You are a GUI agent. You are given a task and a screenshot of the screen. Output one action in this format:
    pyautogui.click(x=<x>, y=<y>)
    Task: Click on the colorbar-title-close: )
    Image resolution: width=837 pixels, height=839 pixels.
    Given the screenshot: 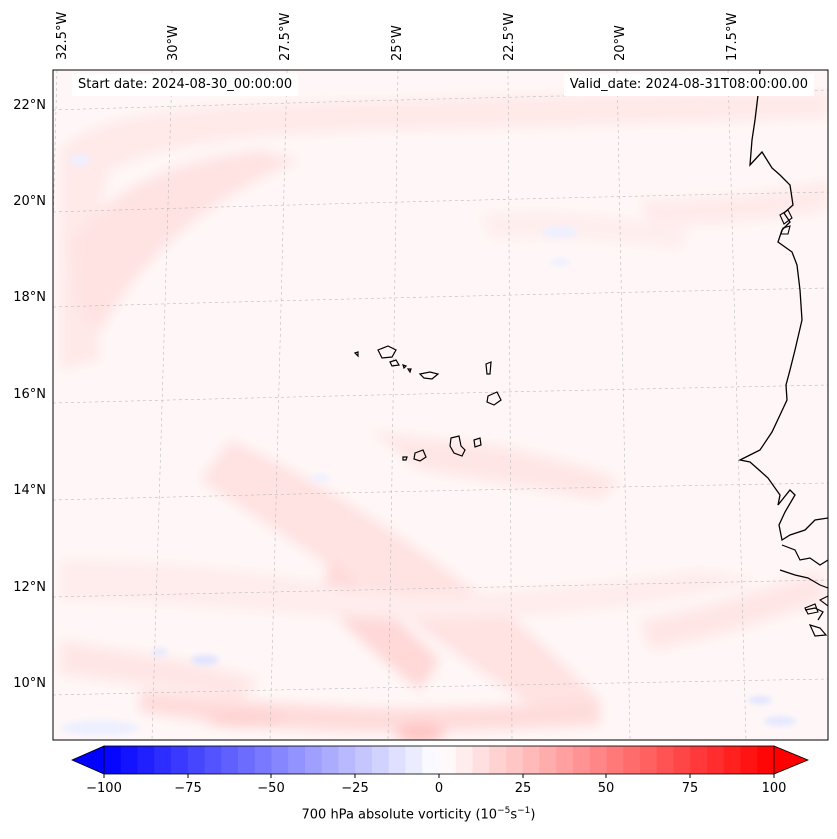 What is the action you would take?
    pyautogui.click(x=533, y=815)
    